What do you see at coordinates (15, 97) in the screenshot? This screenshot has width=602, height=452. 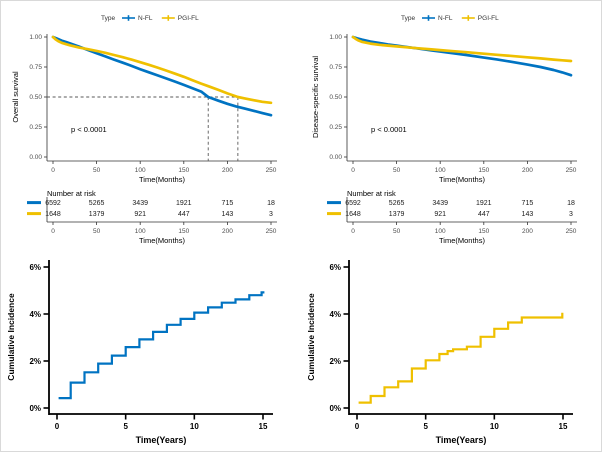 I see `y-axis-title: Overall survival` at bounding box center [15, 97].